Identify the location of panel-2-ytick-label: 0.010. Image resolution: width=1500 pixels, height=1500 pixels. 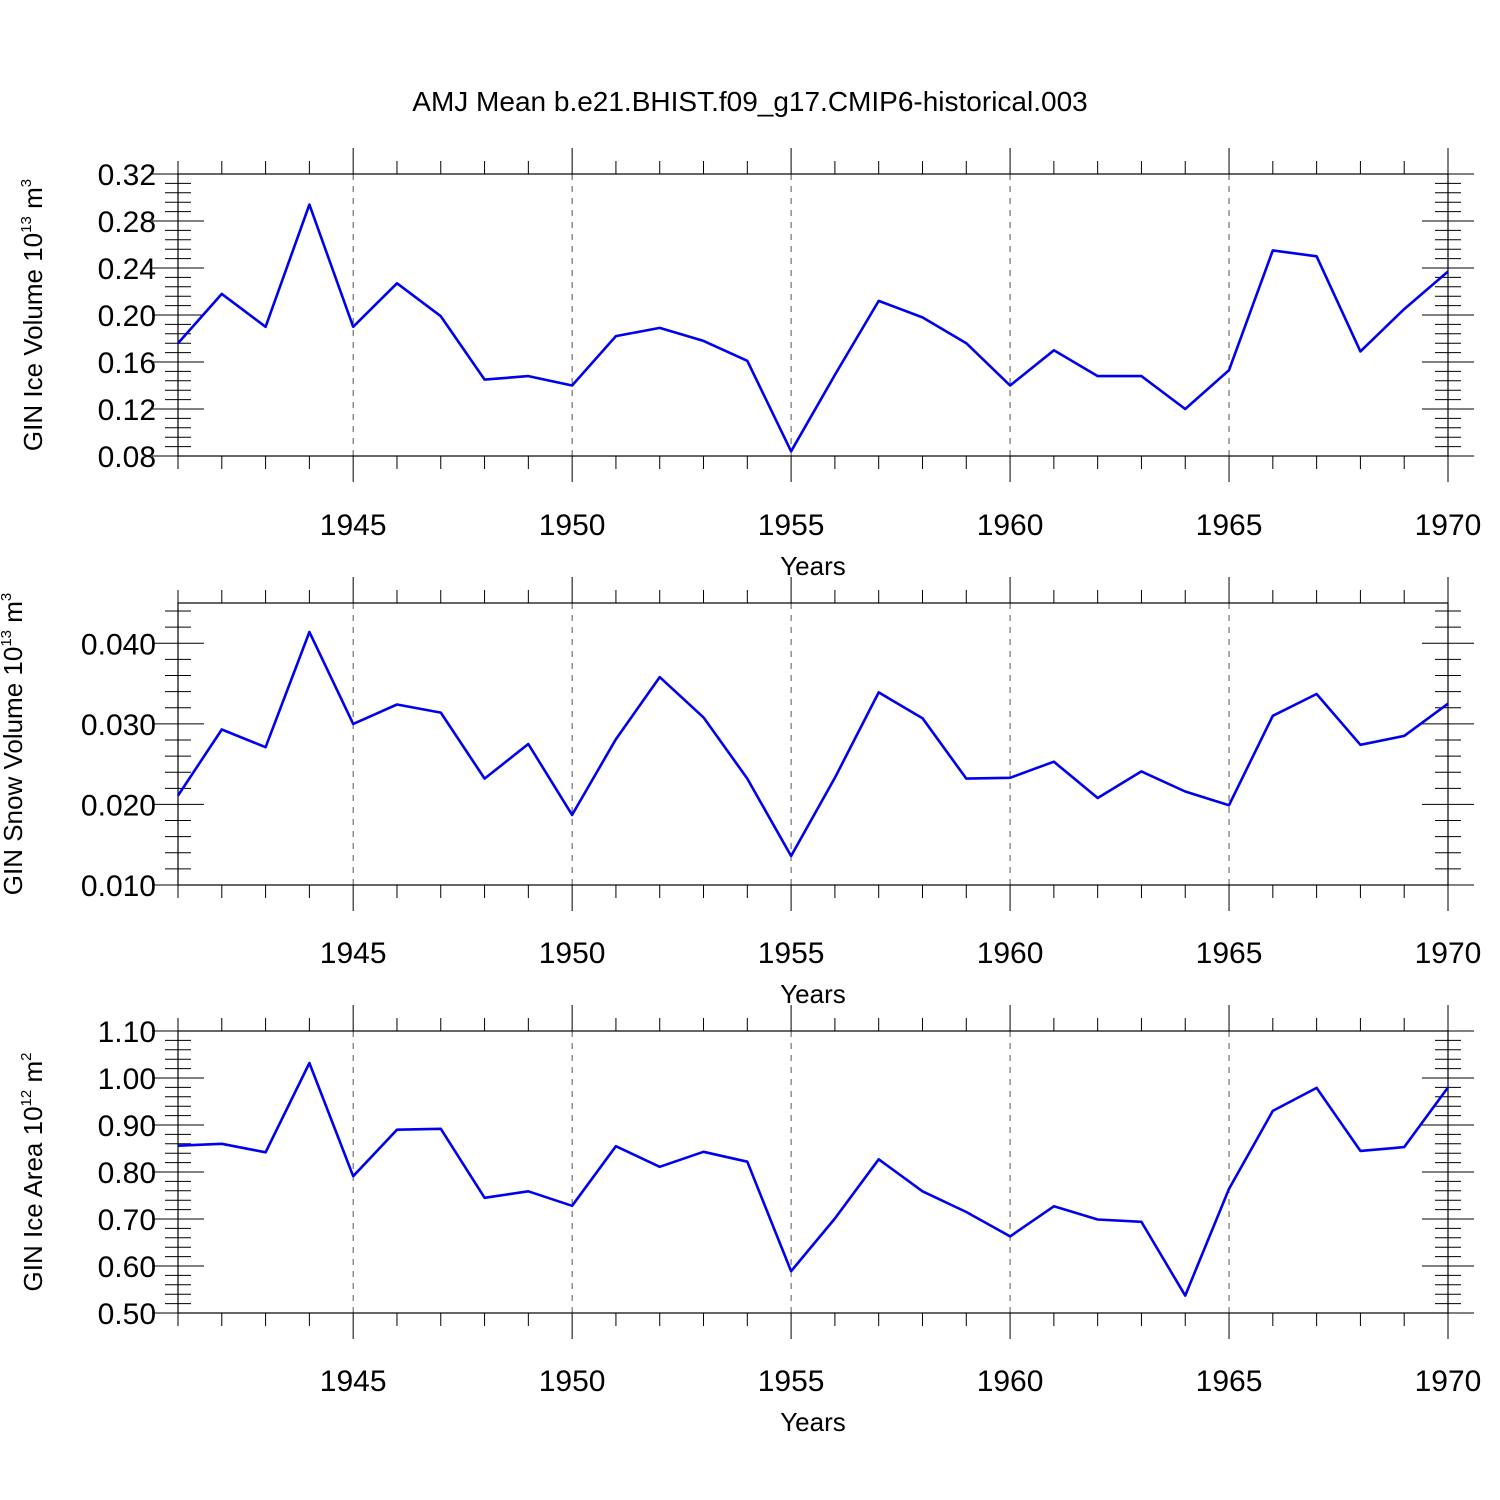
(118, 886).